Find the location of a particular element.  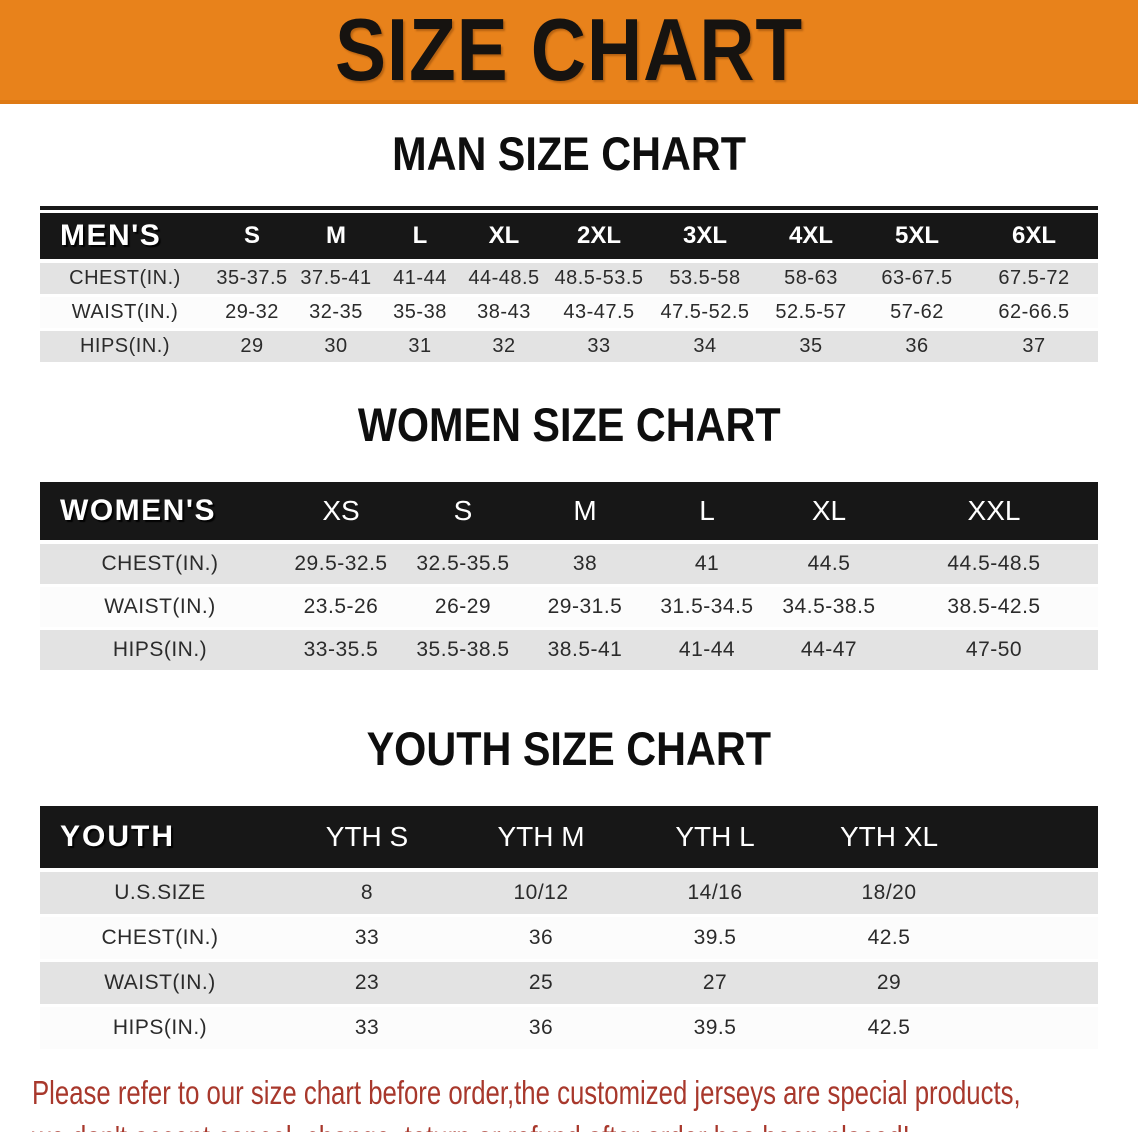

value-cell: 44.5 is located at coordinates (829, 565).